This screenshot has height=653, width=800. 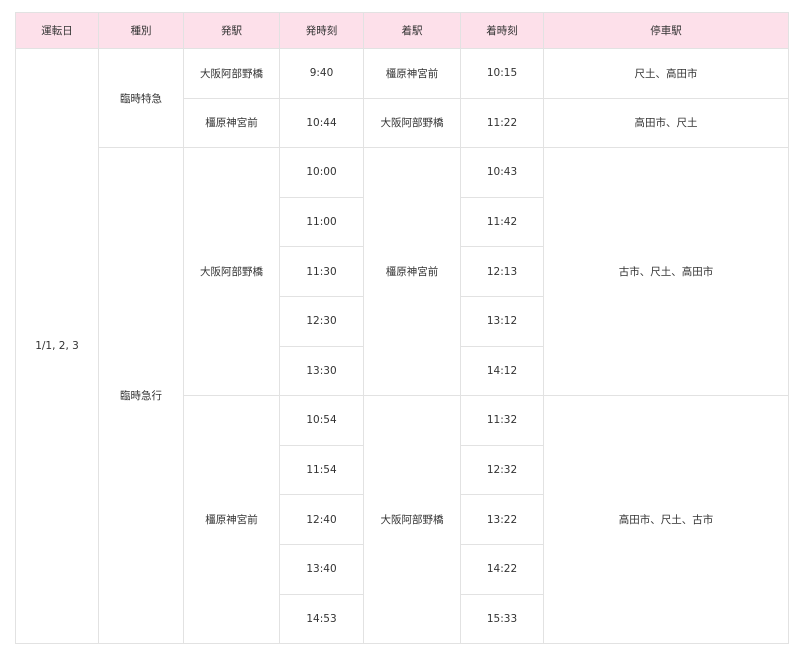 What do you see at coordinates (502, 271) in the screenshot?
I see `arr-time: 12:13` at bounding box center [502, 271].